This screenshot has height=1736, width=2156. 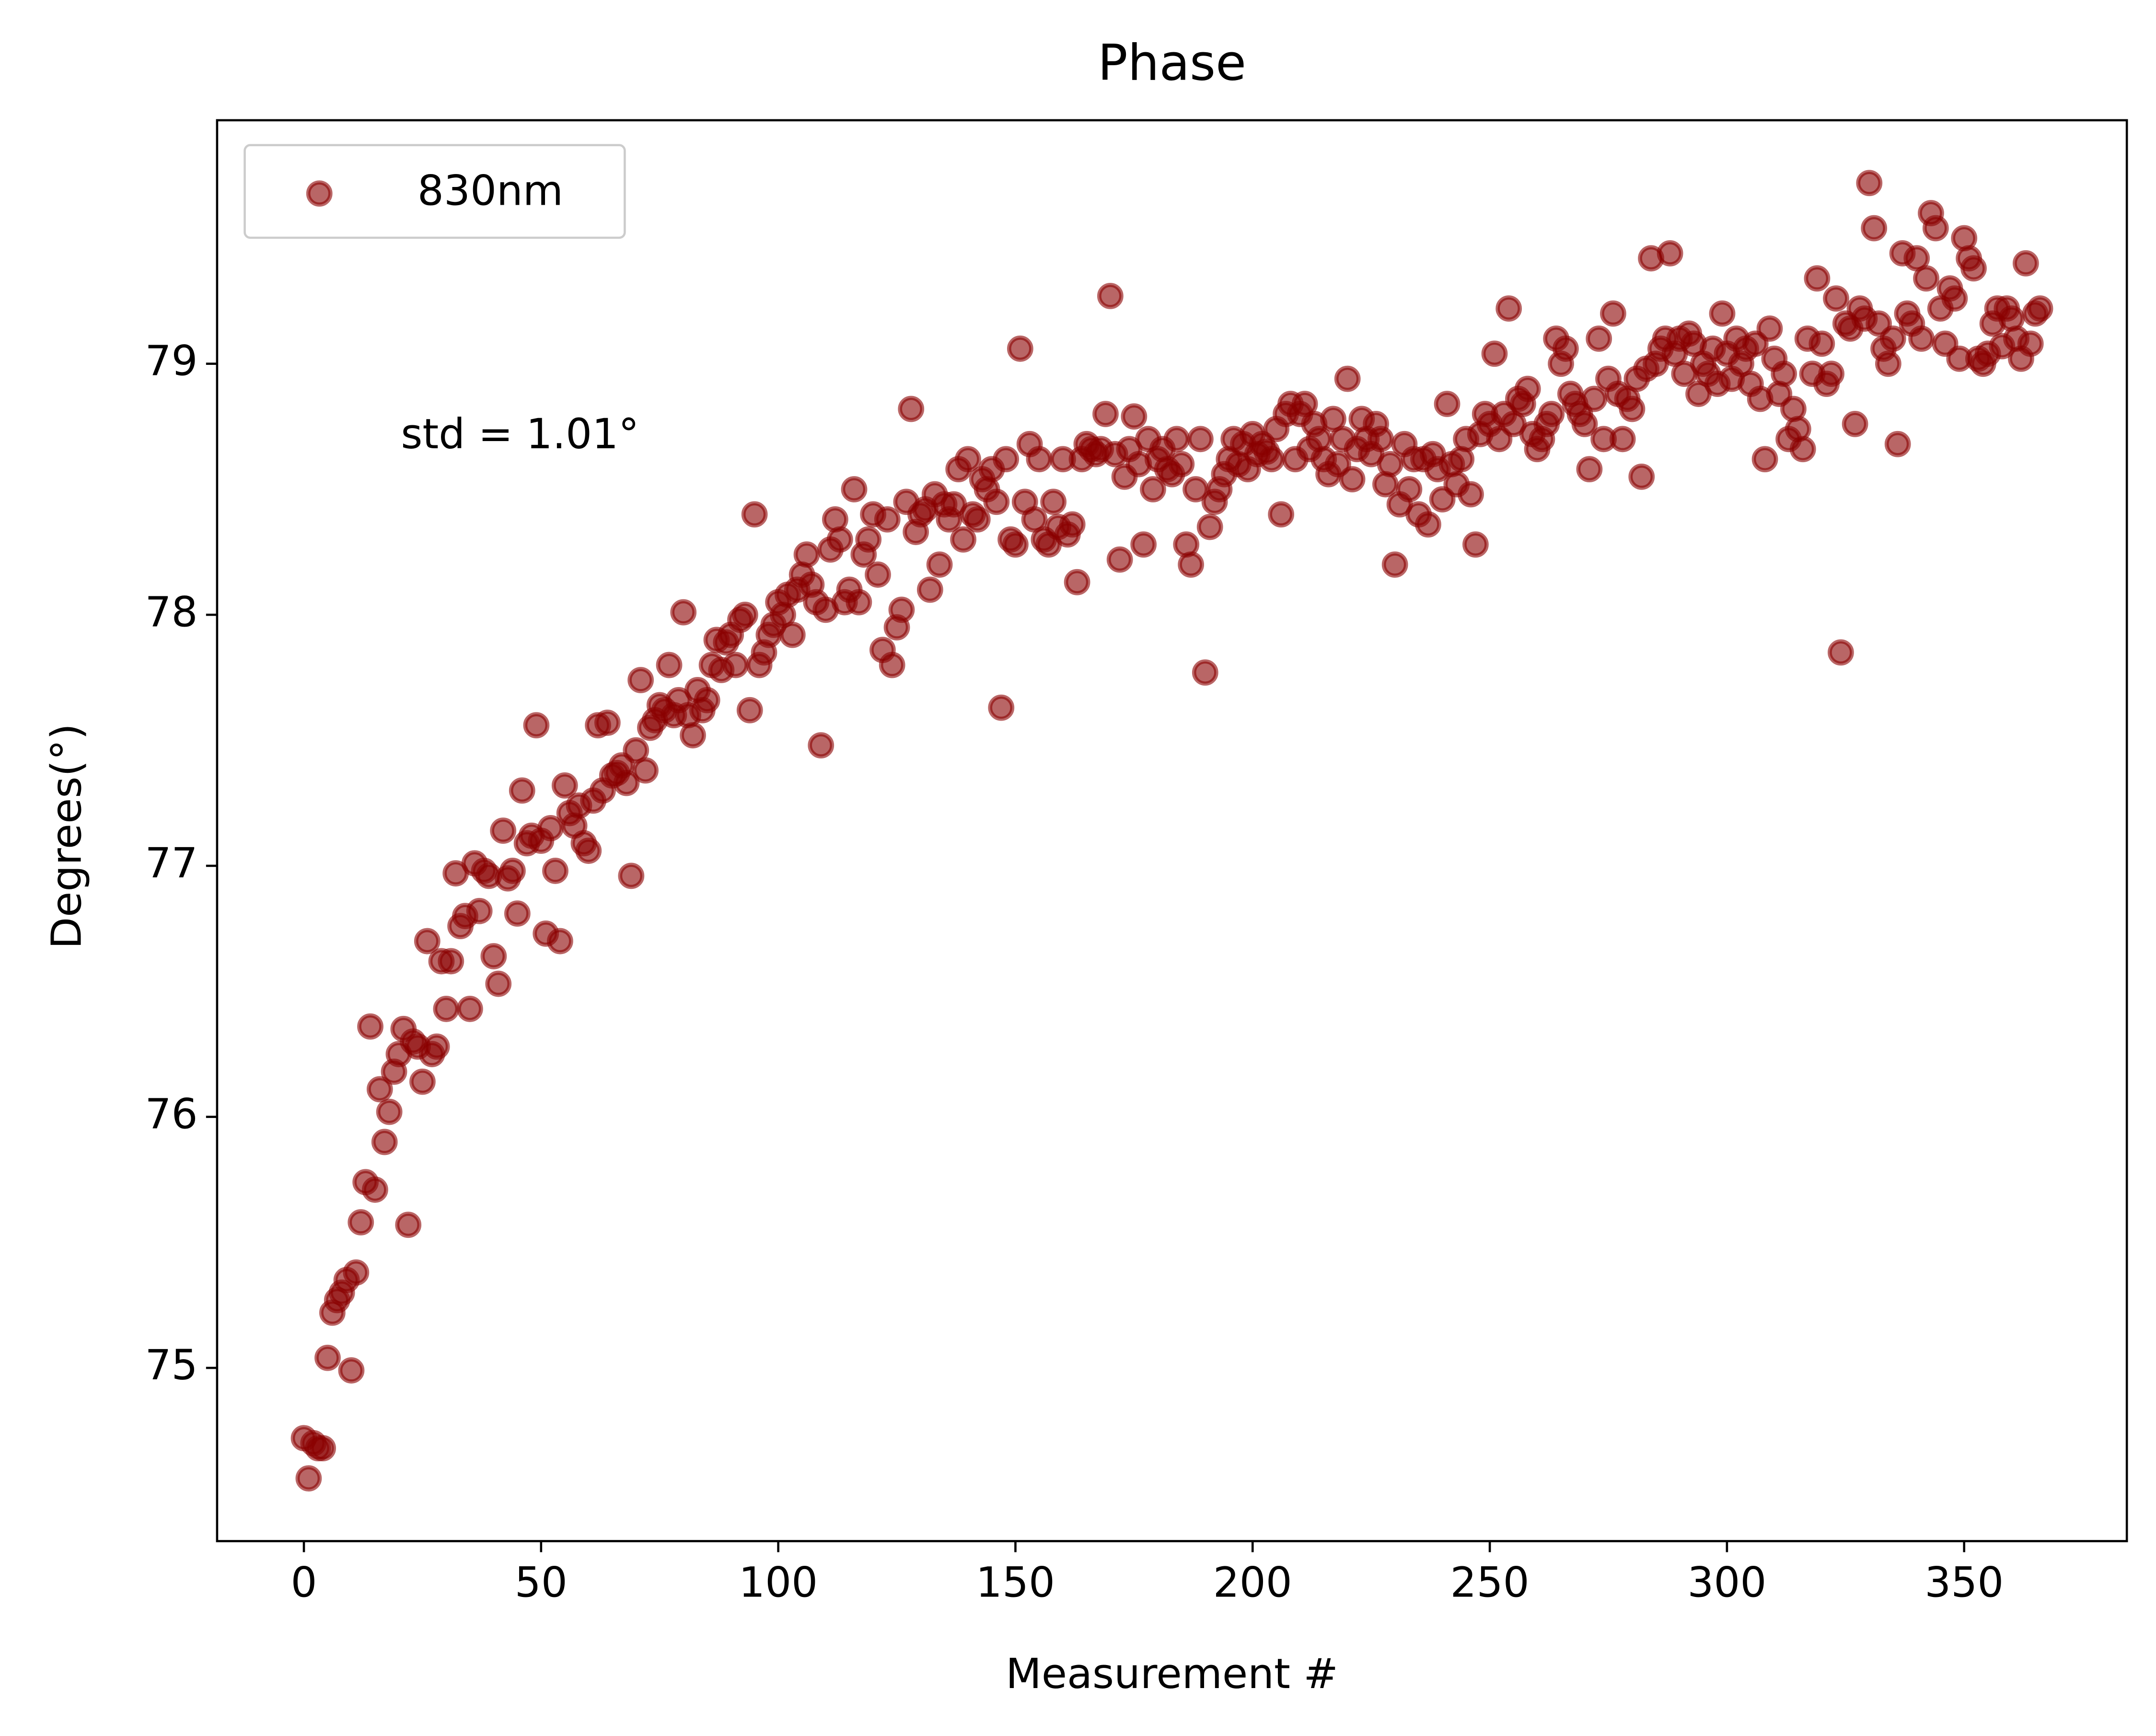 I want to click on x-tick-label: 250, so click(x=1490, y=1583).